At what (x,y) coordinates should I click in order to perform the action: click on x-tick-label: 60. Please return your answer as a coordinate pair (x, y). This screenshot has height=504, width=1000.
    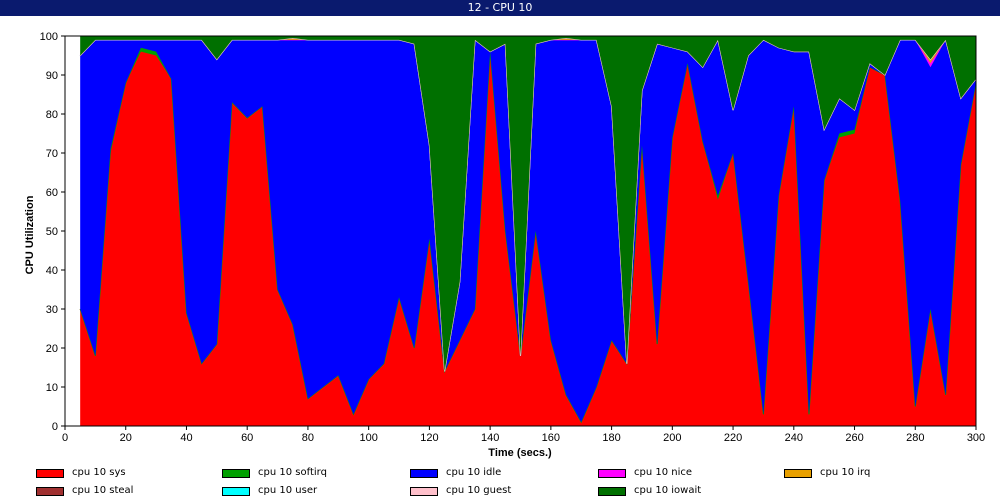
    Looking at the image, I should click on (247, 438).